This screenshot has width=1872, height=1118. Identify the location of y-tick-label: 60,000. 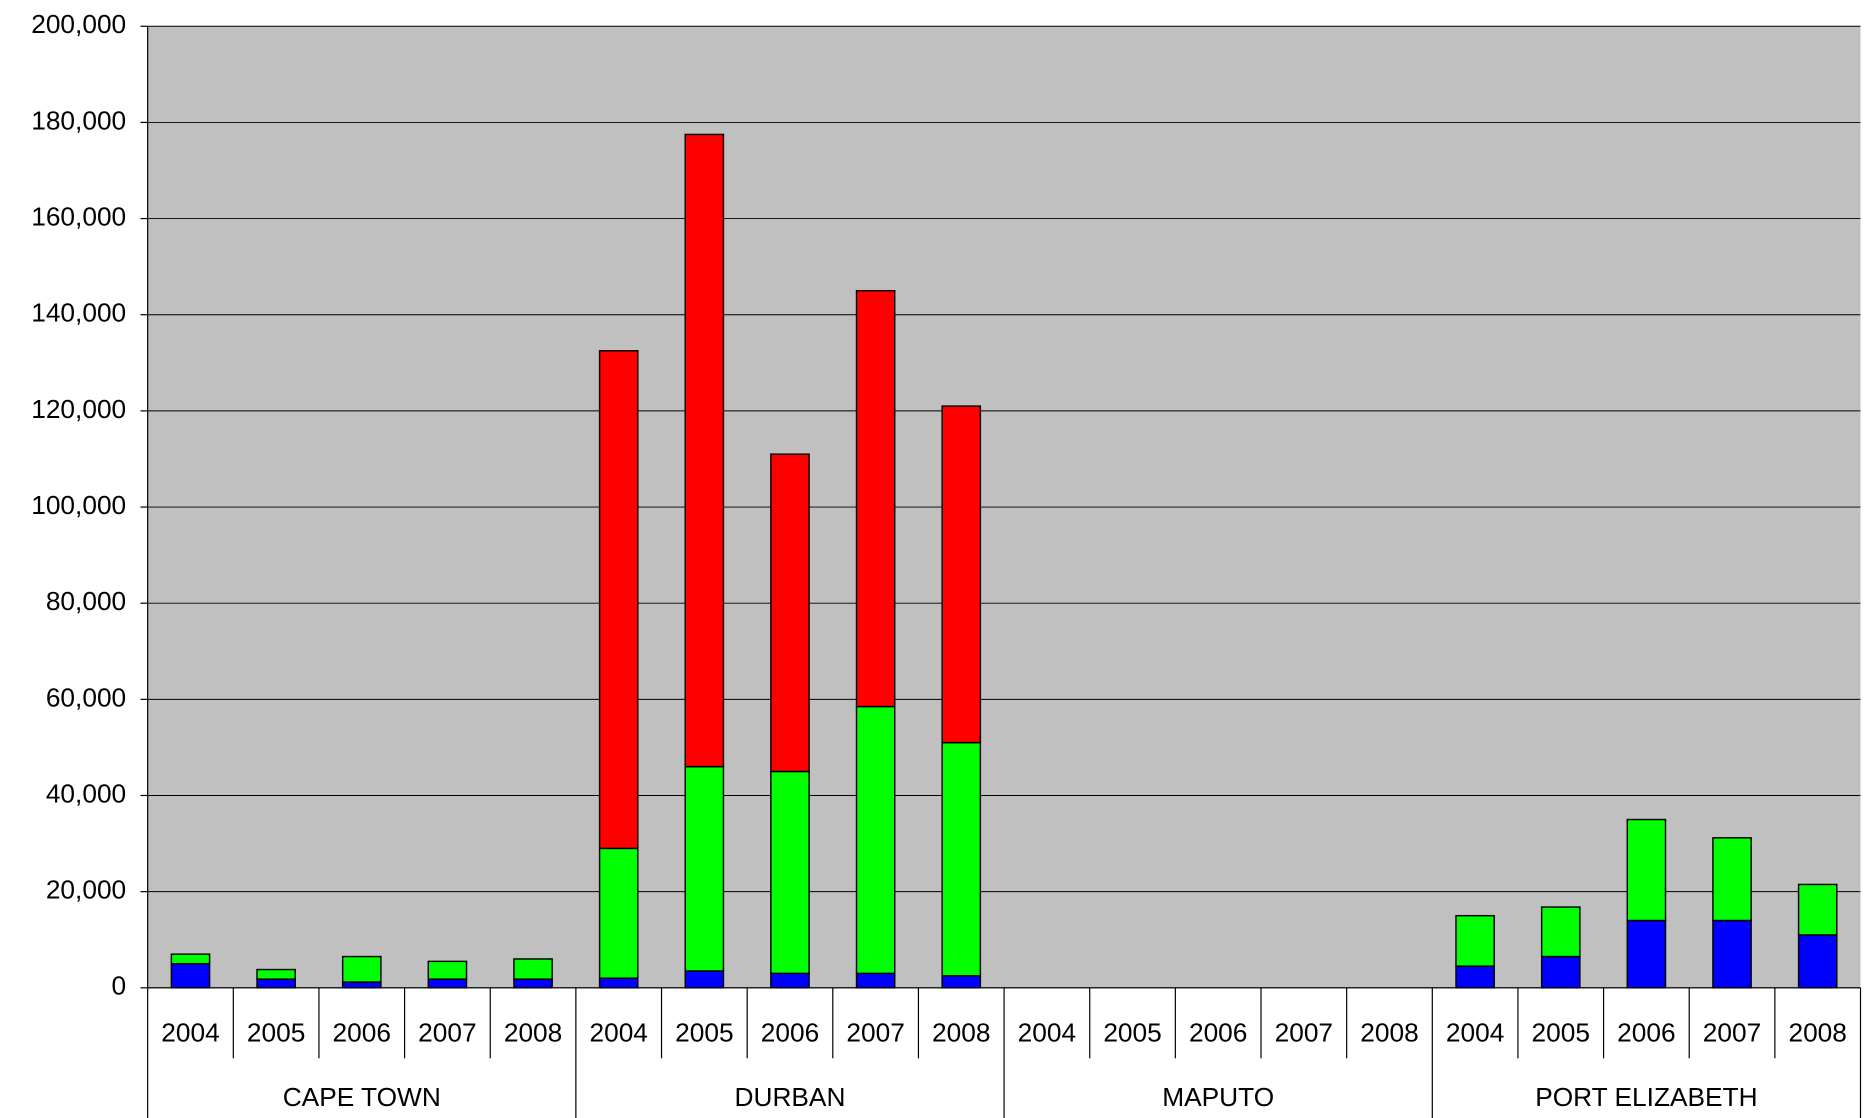
(86, 697).